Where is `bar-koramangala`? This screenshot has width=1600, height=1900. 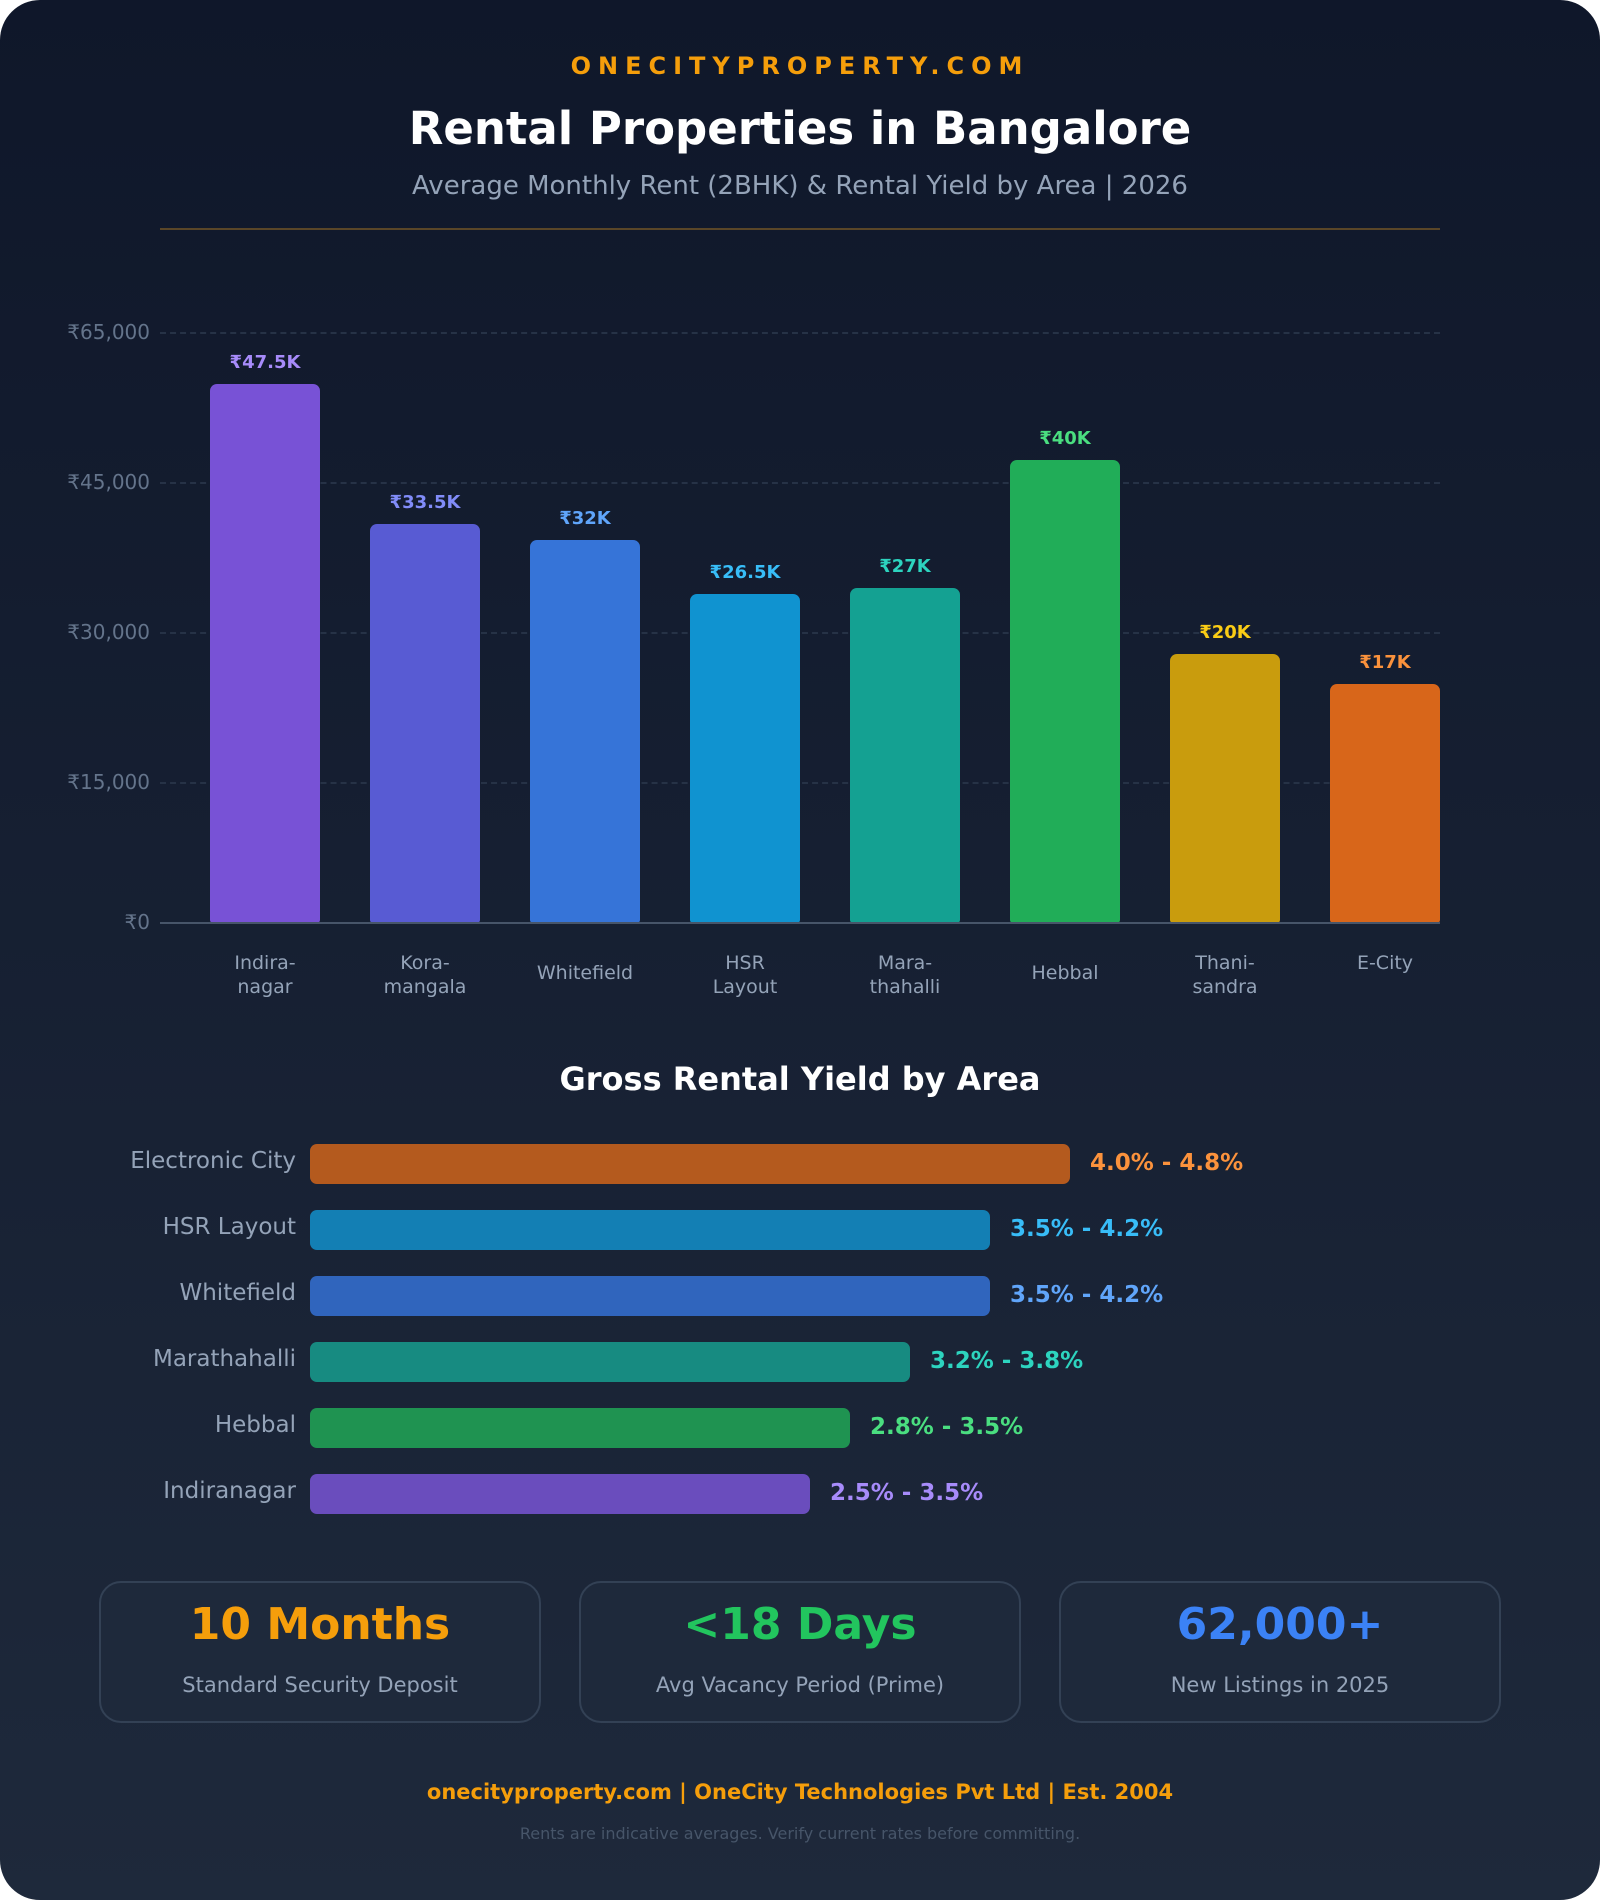 bar-koramangala is located at coordinates (425, 723).